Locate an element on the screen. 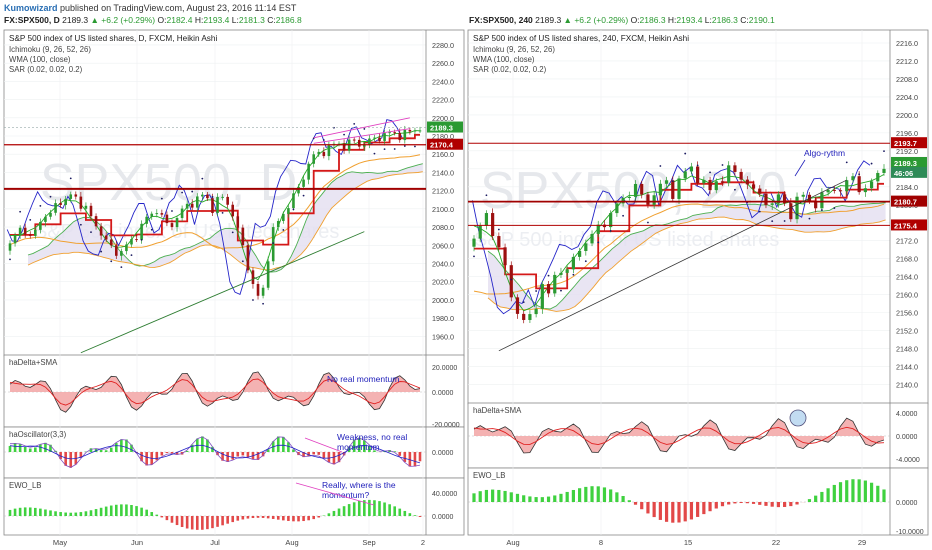  left-osc-label: haOscillator(3,3) is located at coordinates (38, 434).